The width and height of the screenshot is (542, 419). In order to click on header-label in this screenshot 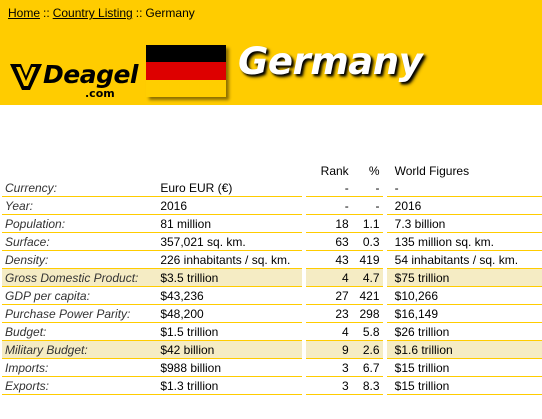, I will do `click(79, 170)`.